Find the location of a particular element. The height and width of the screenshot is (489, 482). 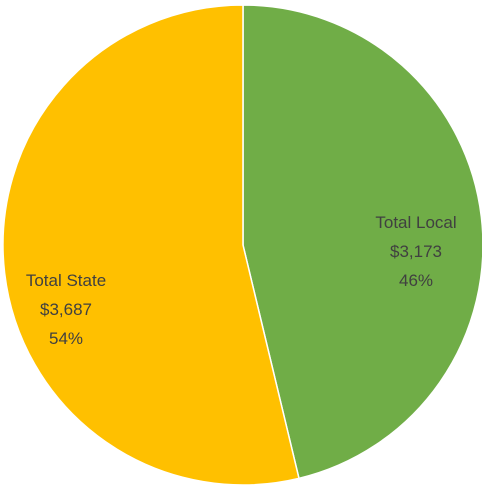

slice-label-name: Total State is located at coordinates (66, 280).